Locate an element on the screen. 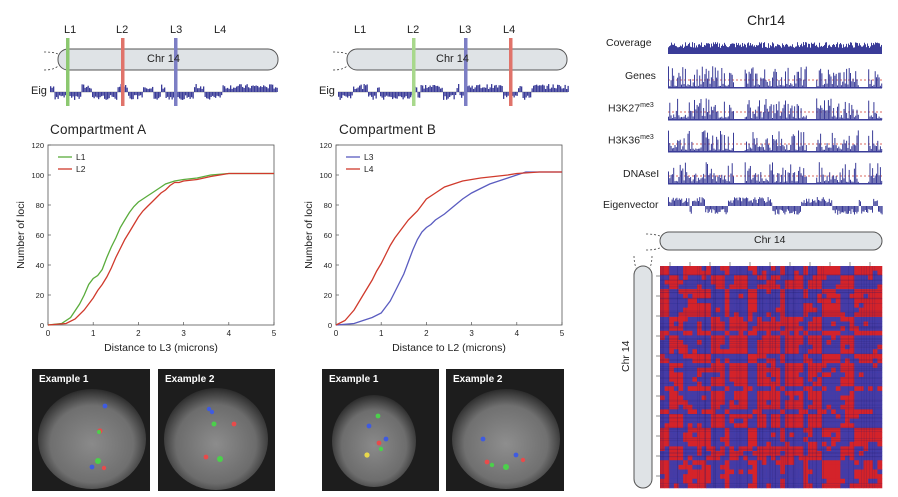 This screenshot has height=497, width=898. right-tracks is located at coordinates (775, 128).